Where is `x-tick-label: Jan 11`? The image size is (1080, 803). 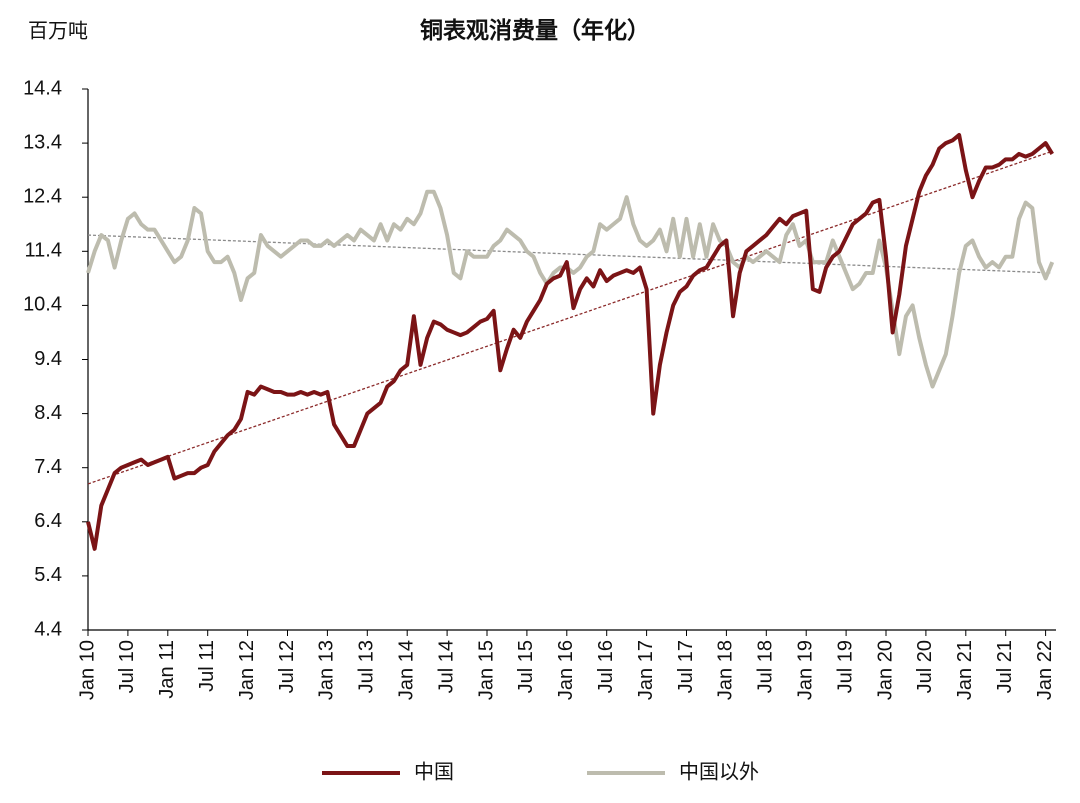
x-tick-label: Jan 11 is located at coordinates (167, 669).